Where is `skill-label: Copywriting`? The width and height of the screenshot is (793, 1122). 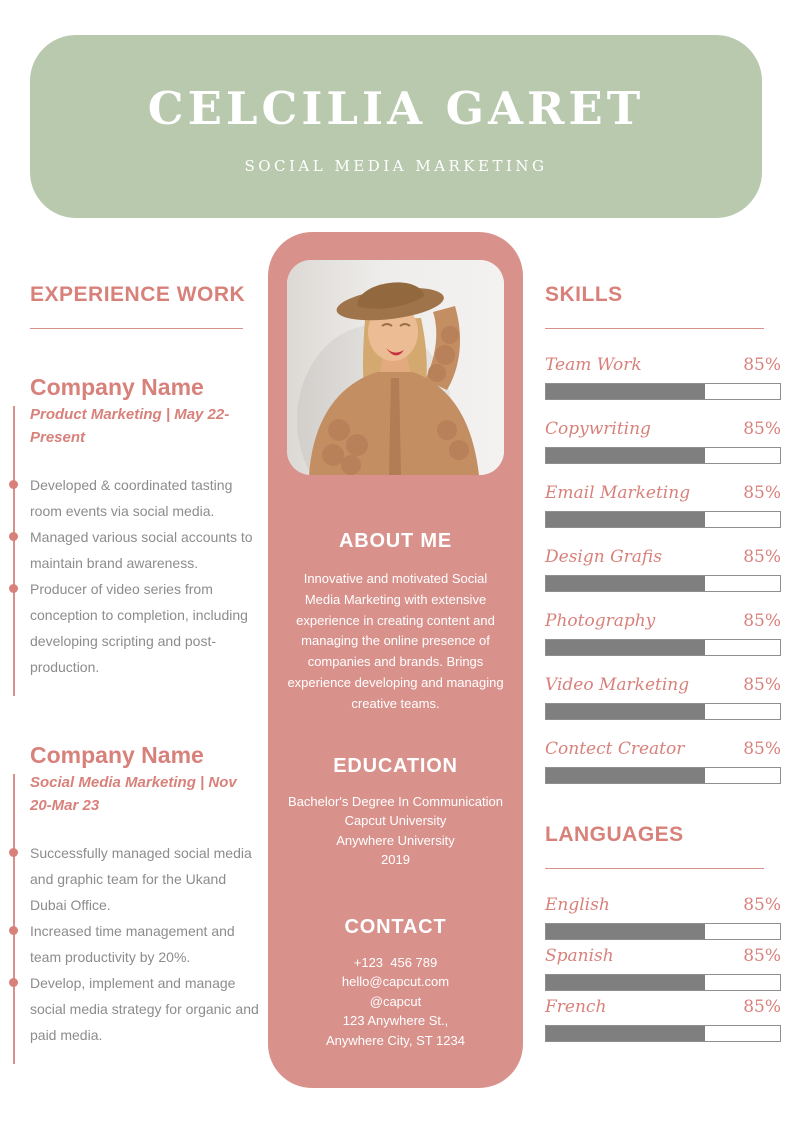
skill-label: Copywriting is located at coordinates (598, 429).